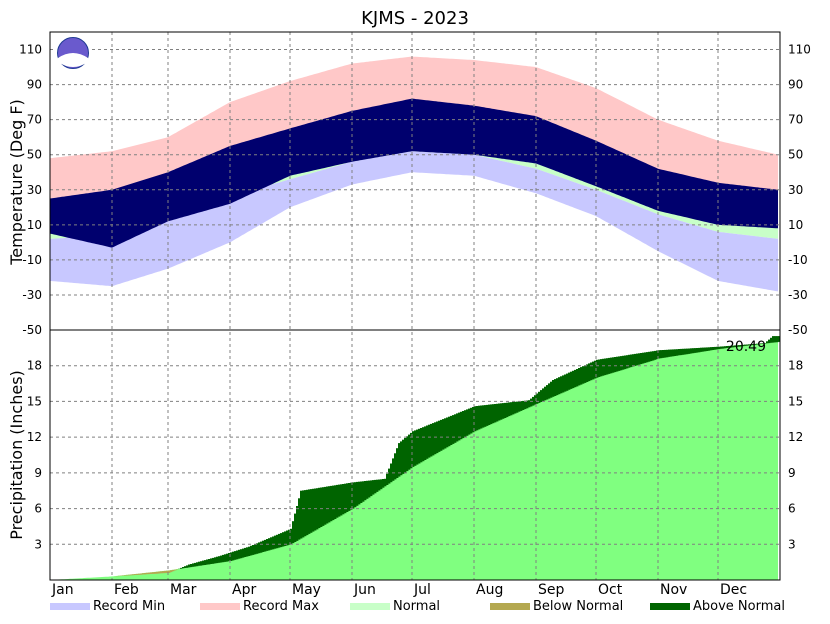 The image size is (830, 624). Describe the element at coordinates (795, 190) in the screenshot. I see `temperature-tick-label-right: 30` at that location.